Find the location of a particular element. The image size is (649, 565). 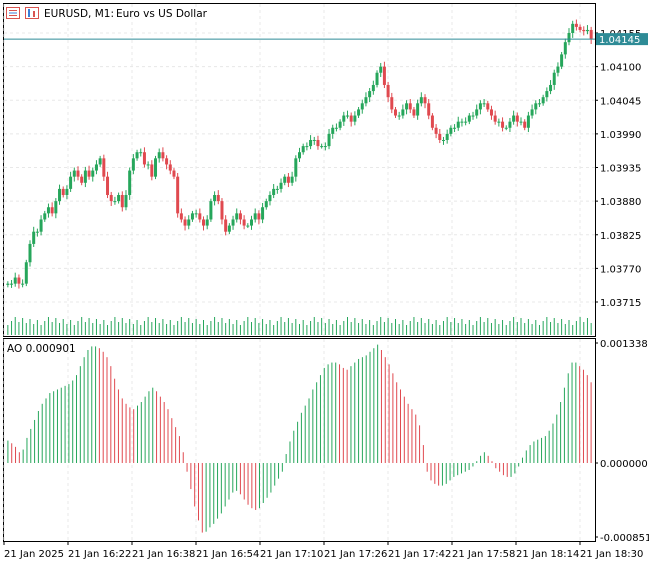

indicator-tick-label: 0.000000 is located at coordinates (624, 464).